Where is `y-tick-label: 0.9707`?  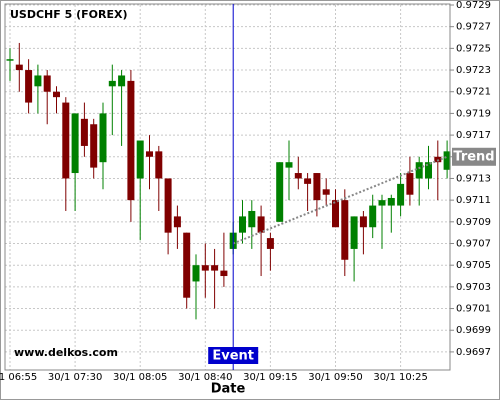
y-tick-label: 0.9707 is located at coordinates (473, 244).